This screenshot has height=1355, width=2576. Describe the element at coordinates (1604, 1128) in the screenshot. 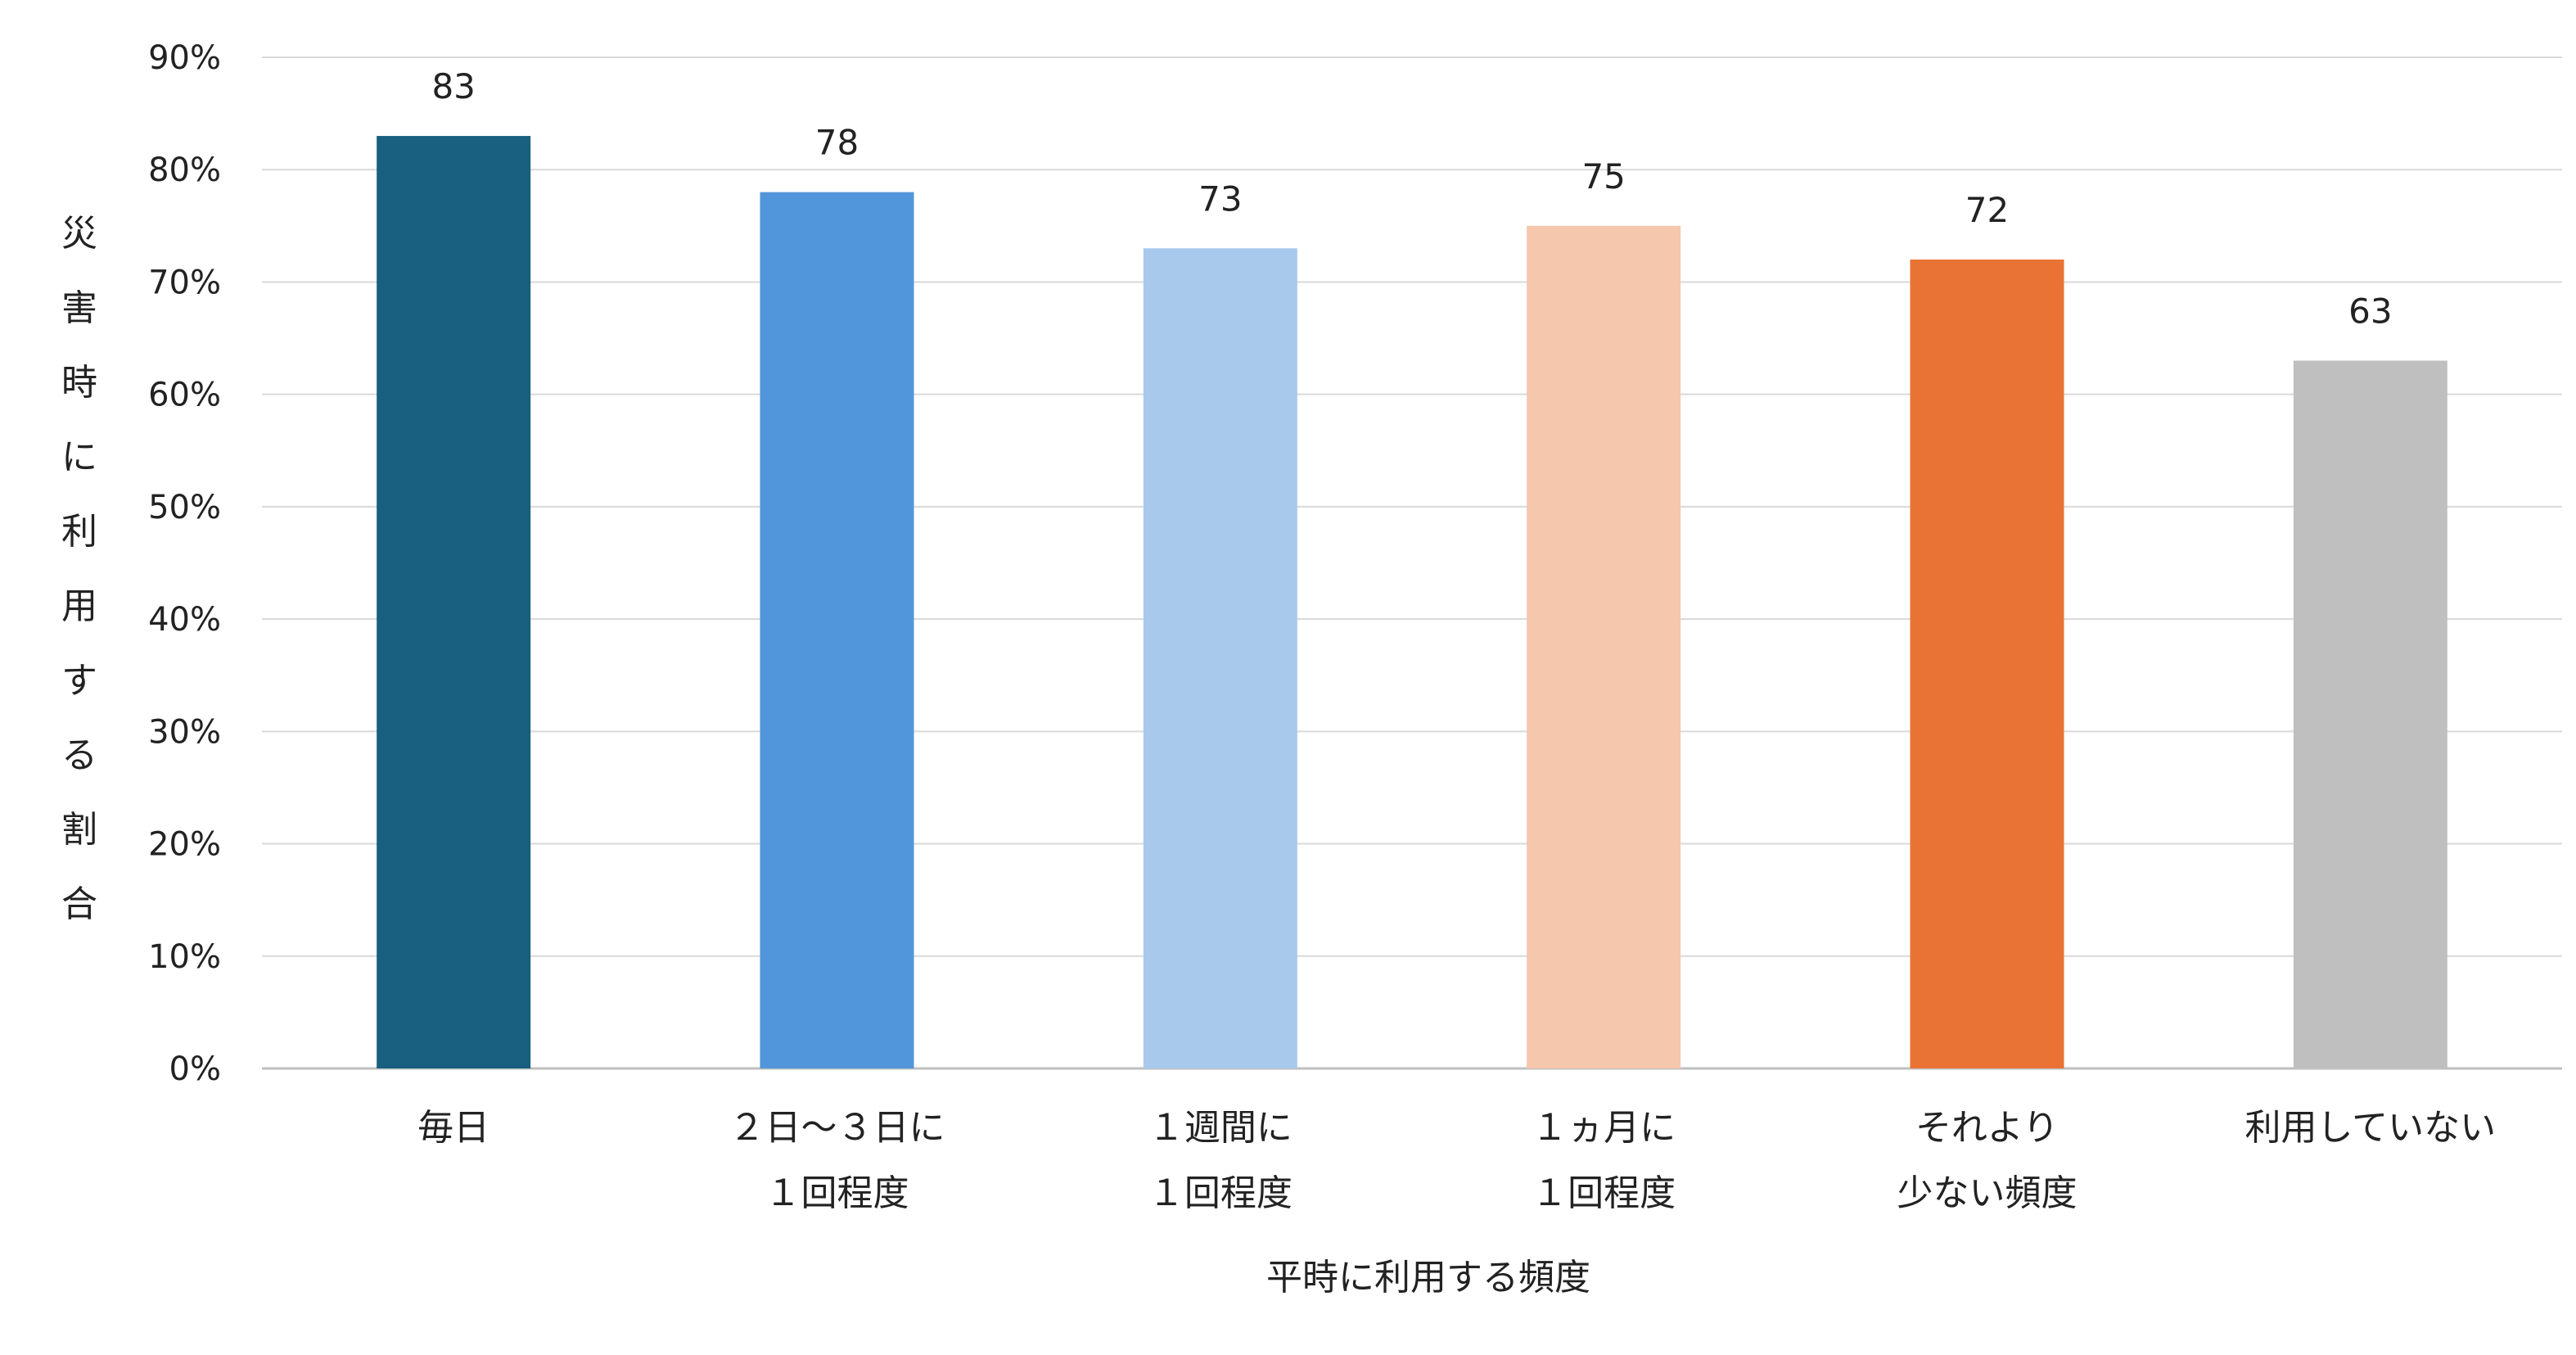

I see `category-label: １ヵ月に` at that location.